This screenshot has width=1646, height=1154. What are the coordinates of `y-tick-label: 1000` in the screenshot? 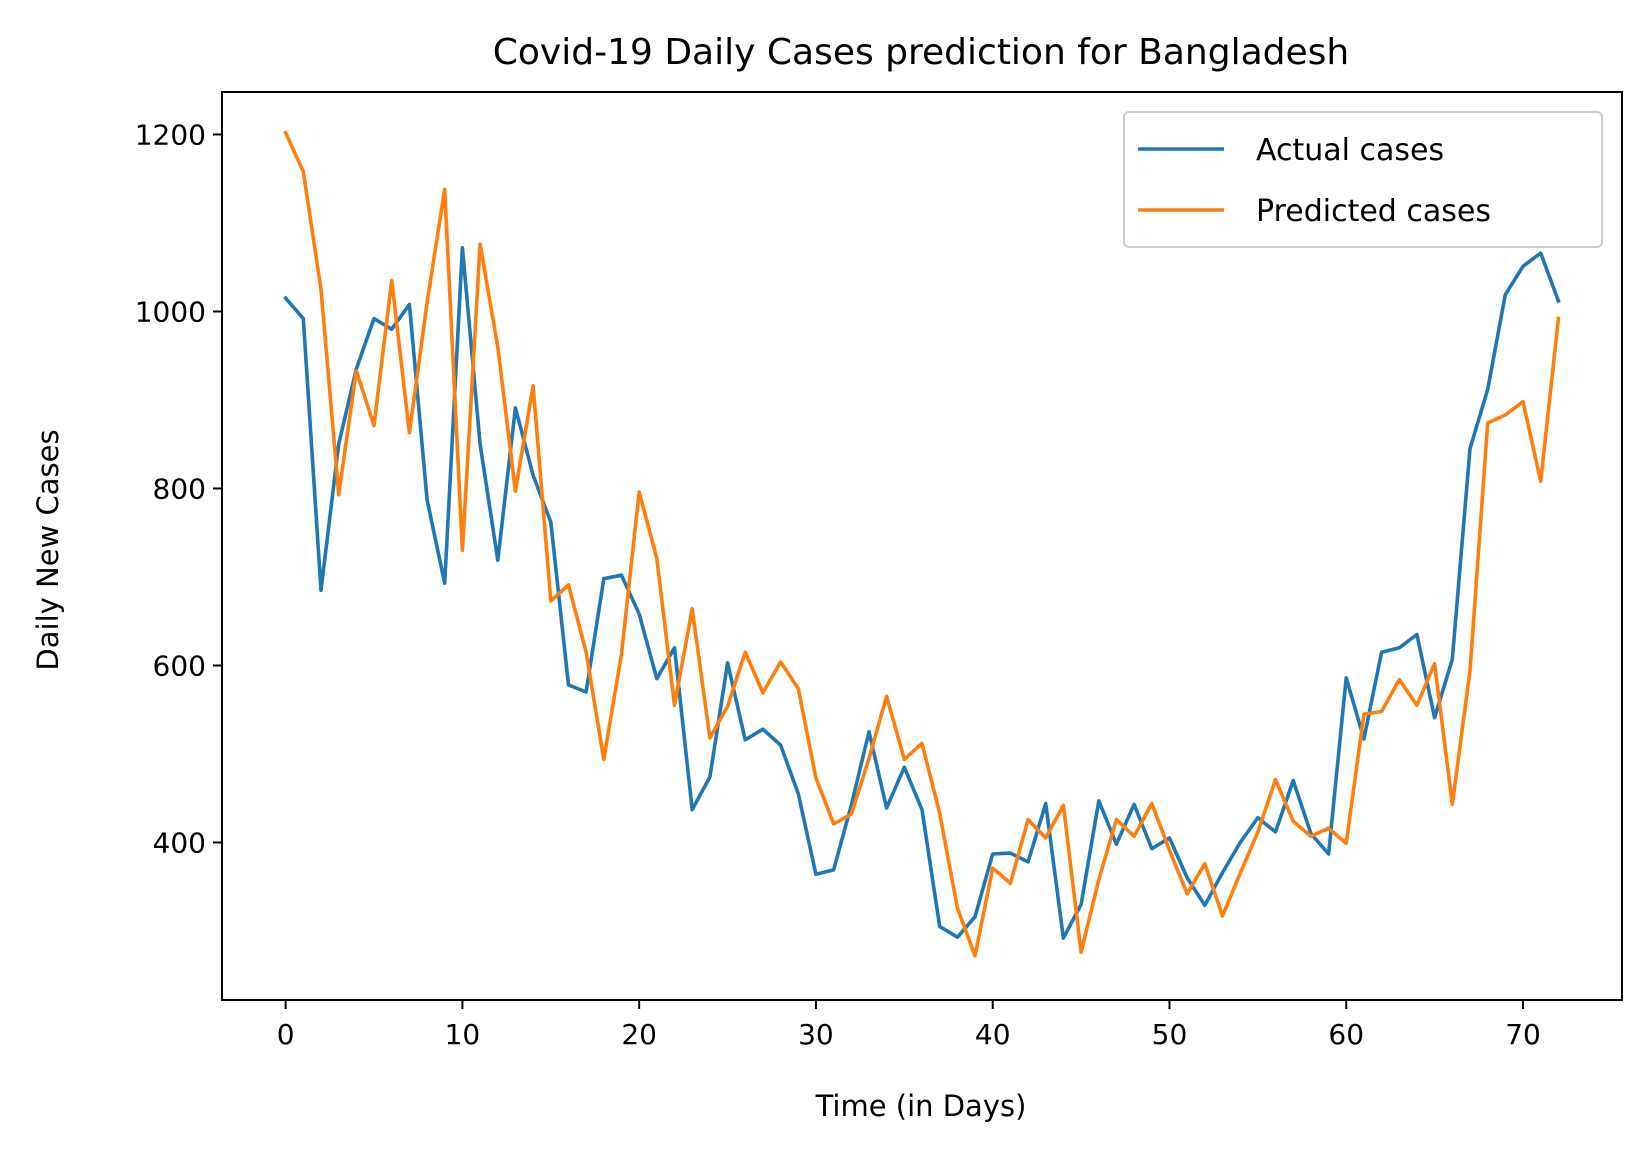 It's located at (170, 311).